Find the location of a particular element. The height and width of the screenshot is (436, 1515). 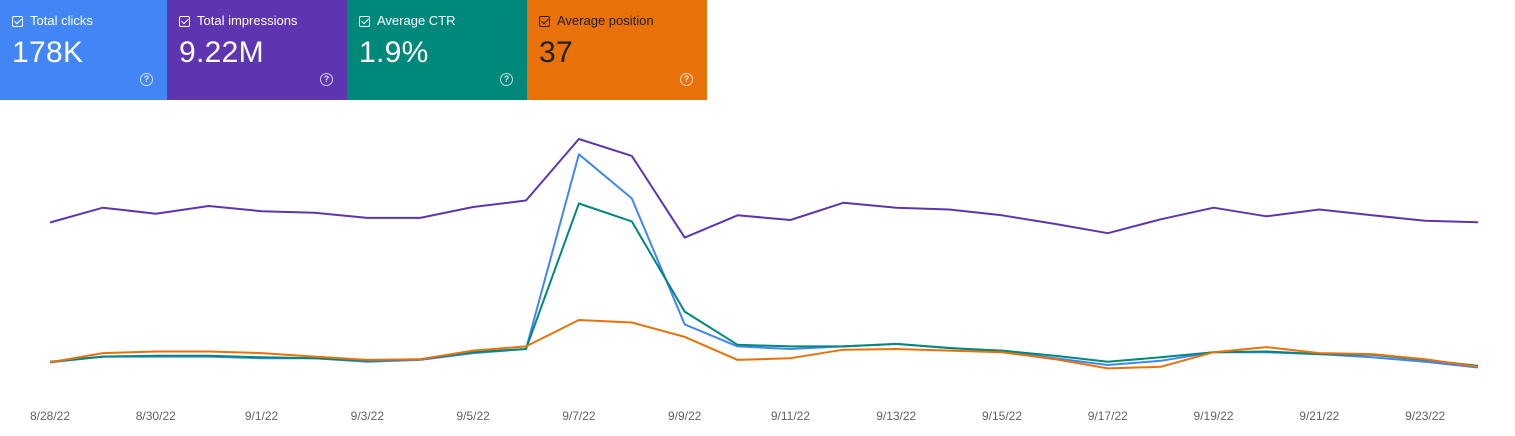

metric-card-header: Total clicks is located at coordinates (89, 21).